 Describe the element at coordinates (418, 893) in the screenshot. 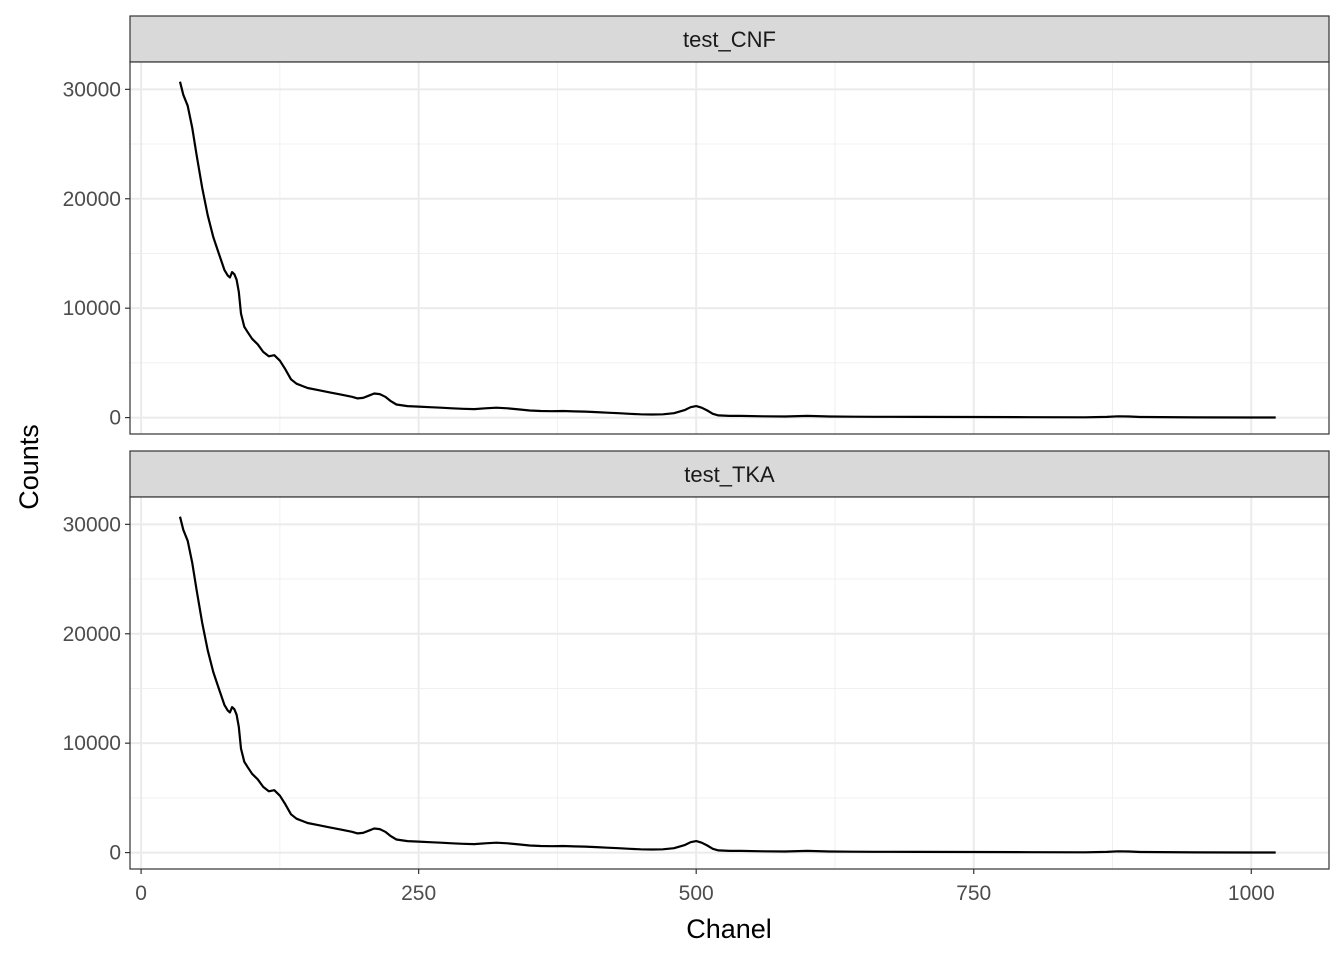

I see `x-tick-label: 250` at that location.